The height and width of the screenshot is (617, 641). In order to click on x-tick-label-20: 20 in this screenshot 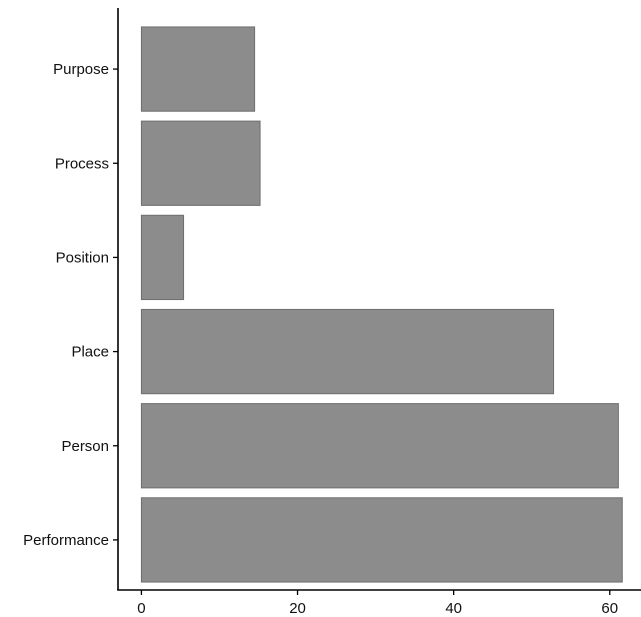, I will do `click(297, 608)`.